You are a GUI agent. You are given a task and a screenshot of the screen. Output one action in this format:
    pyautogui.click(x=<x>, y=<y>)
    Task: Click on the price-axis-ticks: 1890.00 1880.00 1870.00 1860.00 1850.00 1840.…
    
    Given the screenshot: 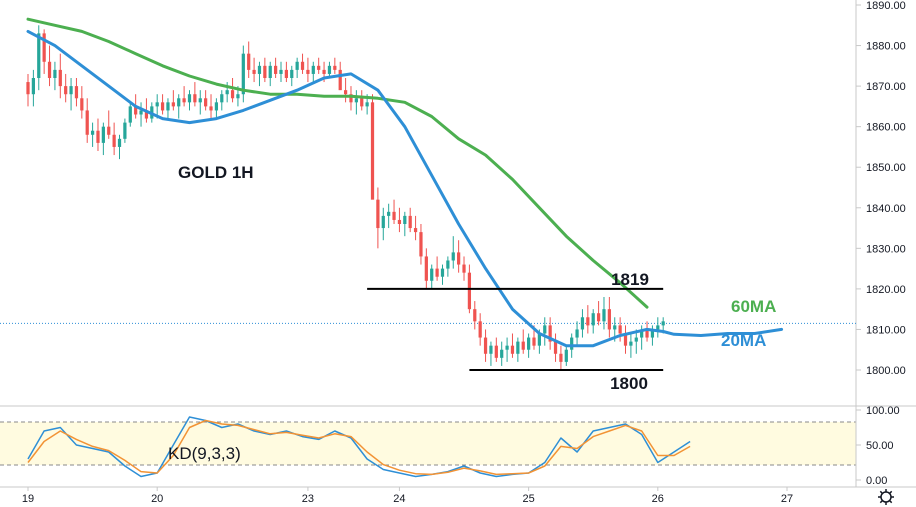 What is the action you would take?
    pyautogui.click(x=881, y=188)
    